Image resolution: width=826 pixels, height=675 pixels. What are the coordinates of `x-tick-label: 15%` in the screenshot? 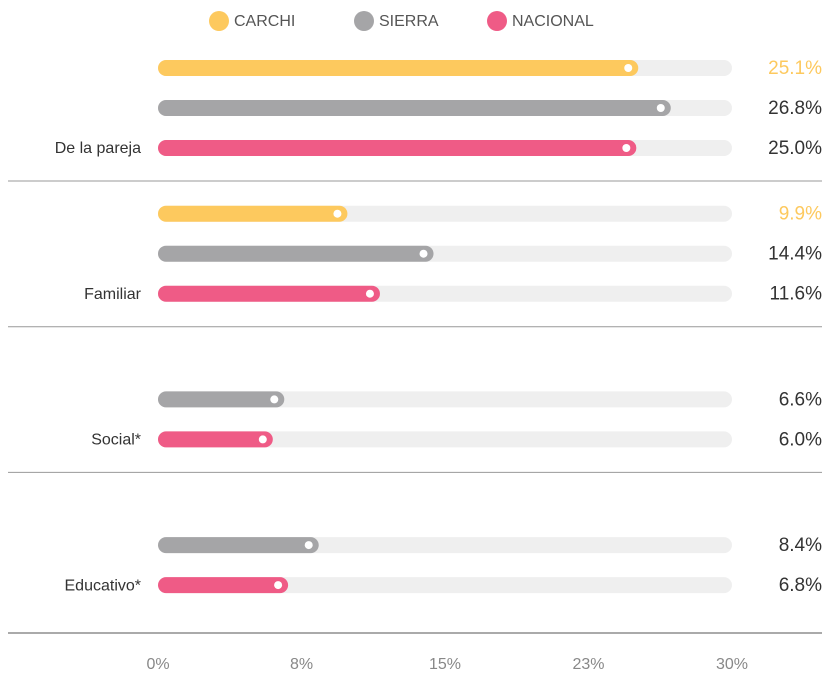 It's located at (445, 664).